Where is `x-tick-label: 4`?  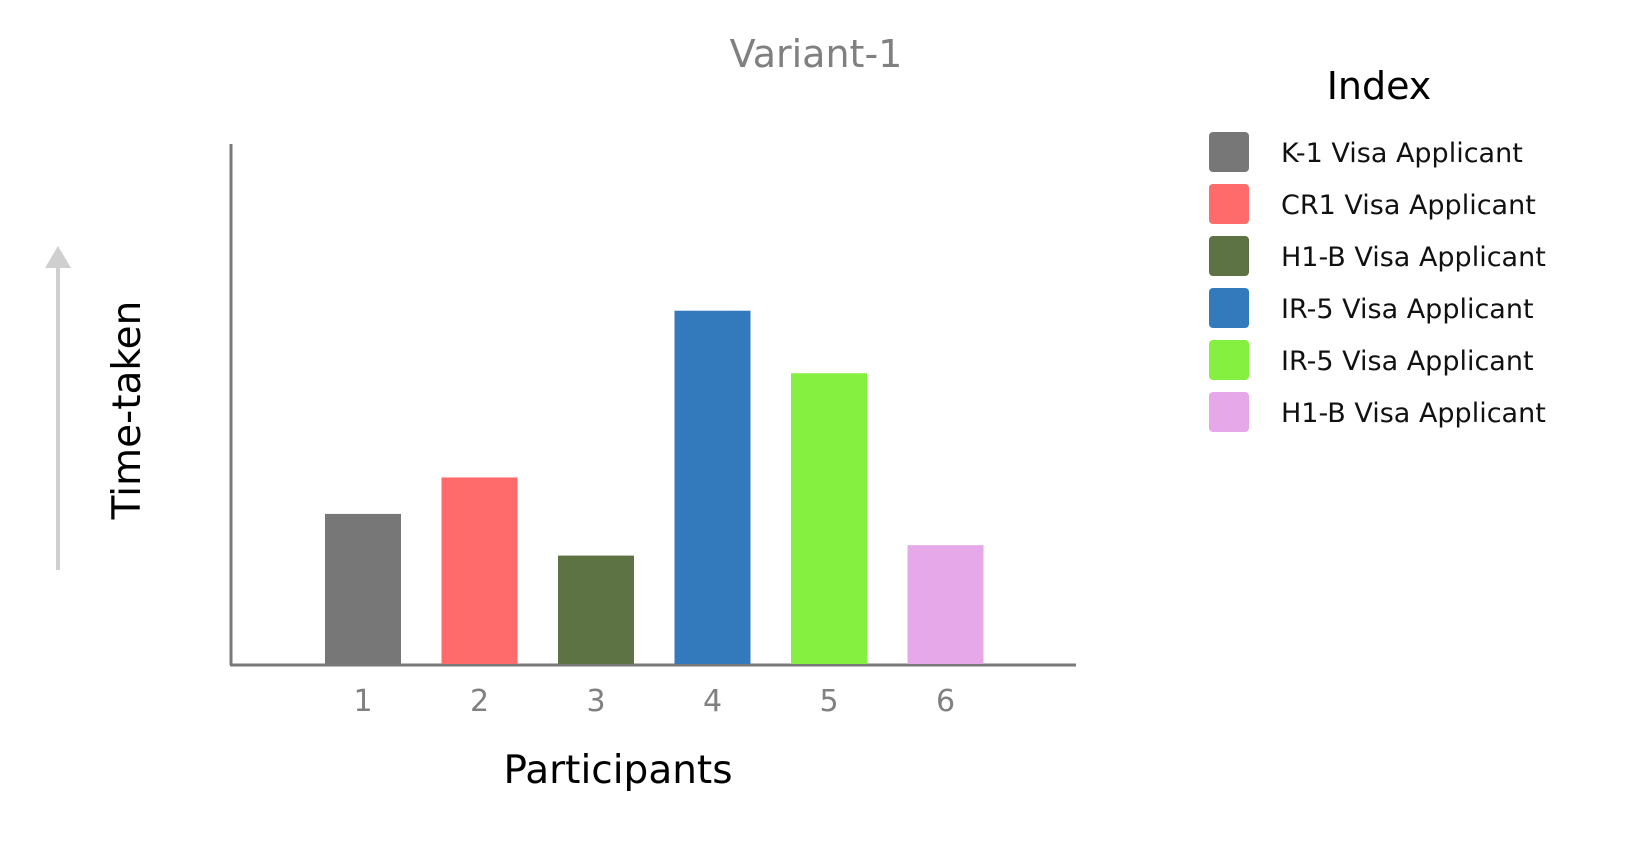
x-tick-label: 4 is located at coordinates (712, 701).